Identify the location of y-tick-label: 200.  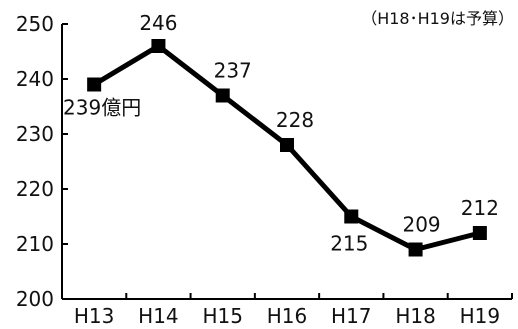
(35, 299).